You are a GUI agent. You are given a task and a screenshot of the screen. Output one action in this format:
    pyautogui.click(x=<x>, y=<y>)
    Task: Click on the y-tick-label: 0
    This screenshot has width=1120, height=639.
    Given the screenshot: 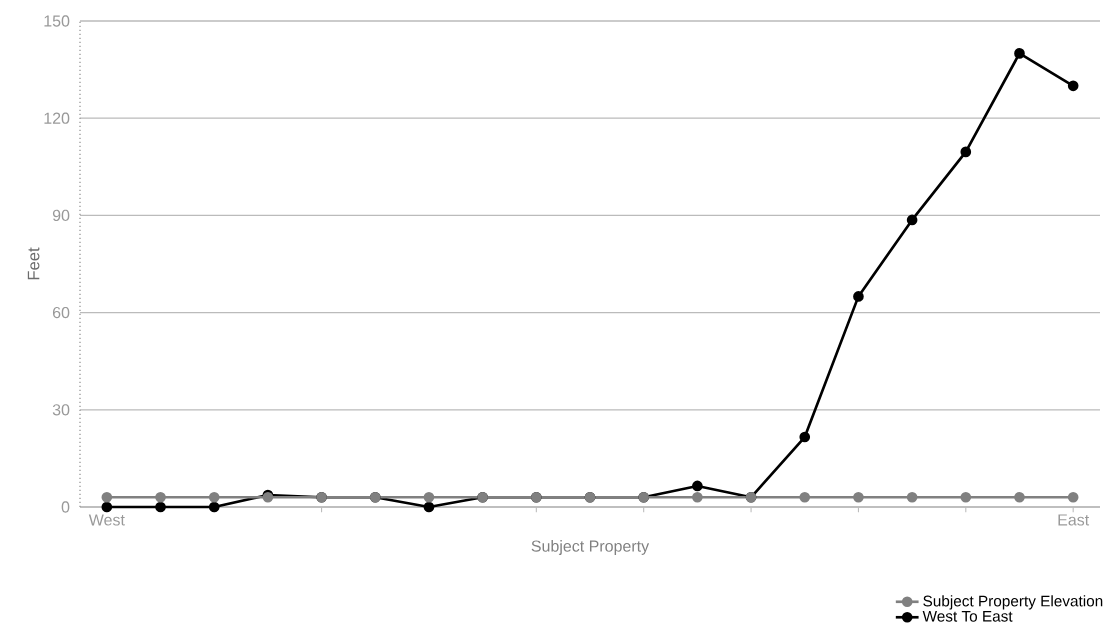 What is the action you would take?
    pyautogui.click(x=65, y=507)
    